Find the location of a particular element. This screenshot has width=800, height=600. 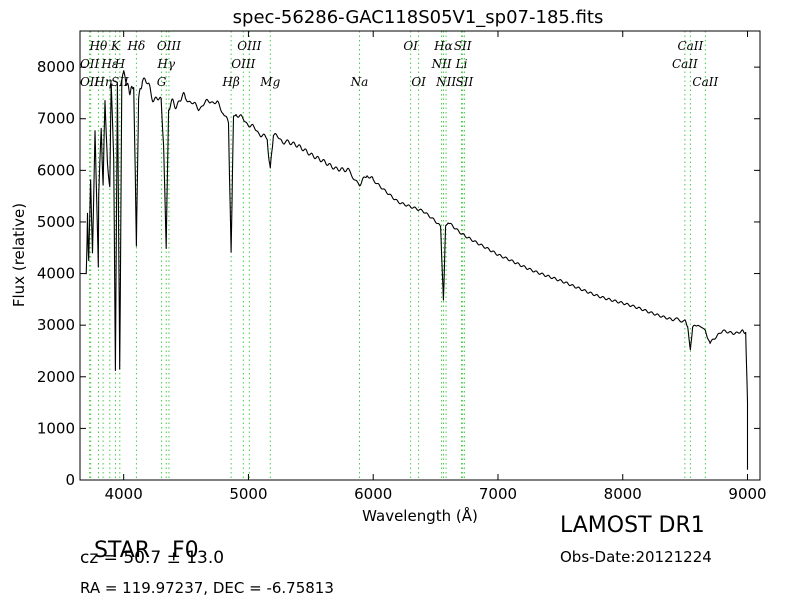

line-label: Hα is located at coordinates (443, 46).